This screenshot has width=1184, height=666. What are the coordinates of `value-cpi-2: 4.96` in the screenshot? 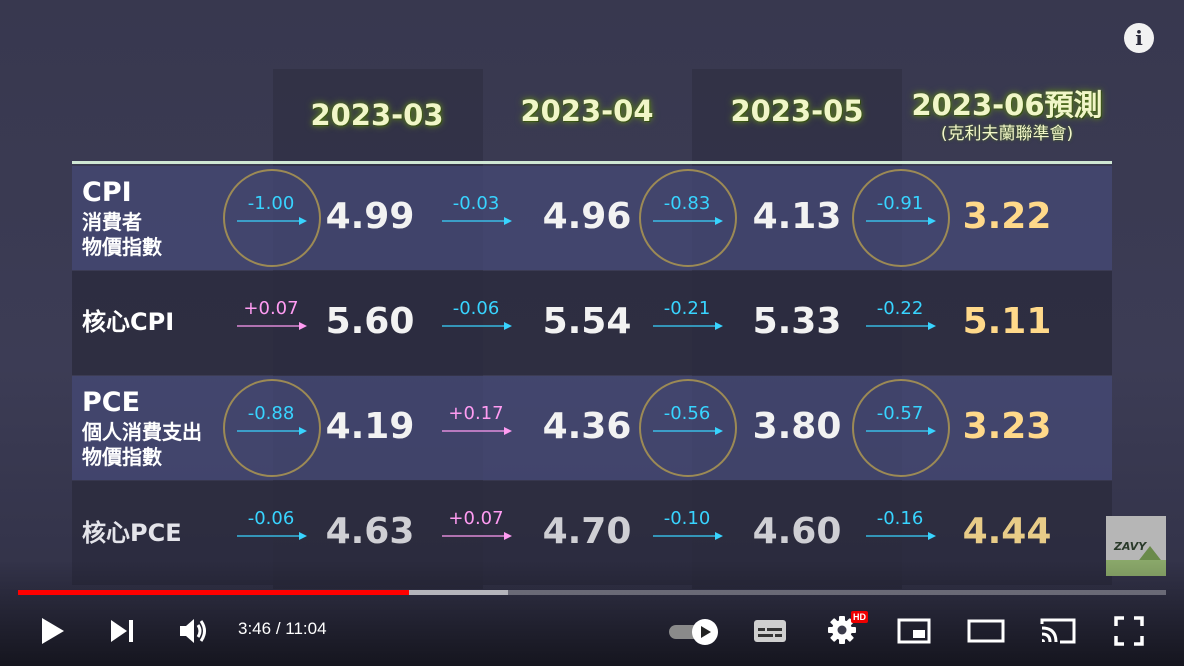 It's located at (587, 216).